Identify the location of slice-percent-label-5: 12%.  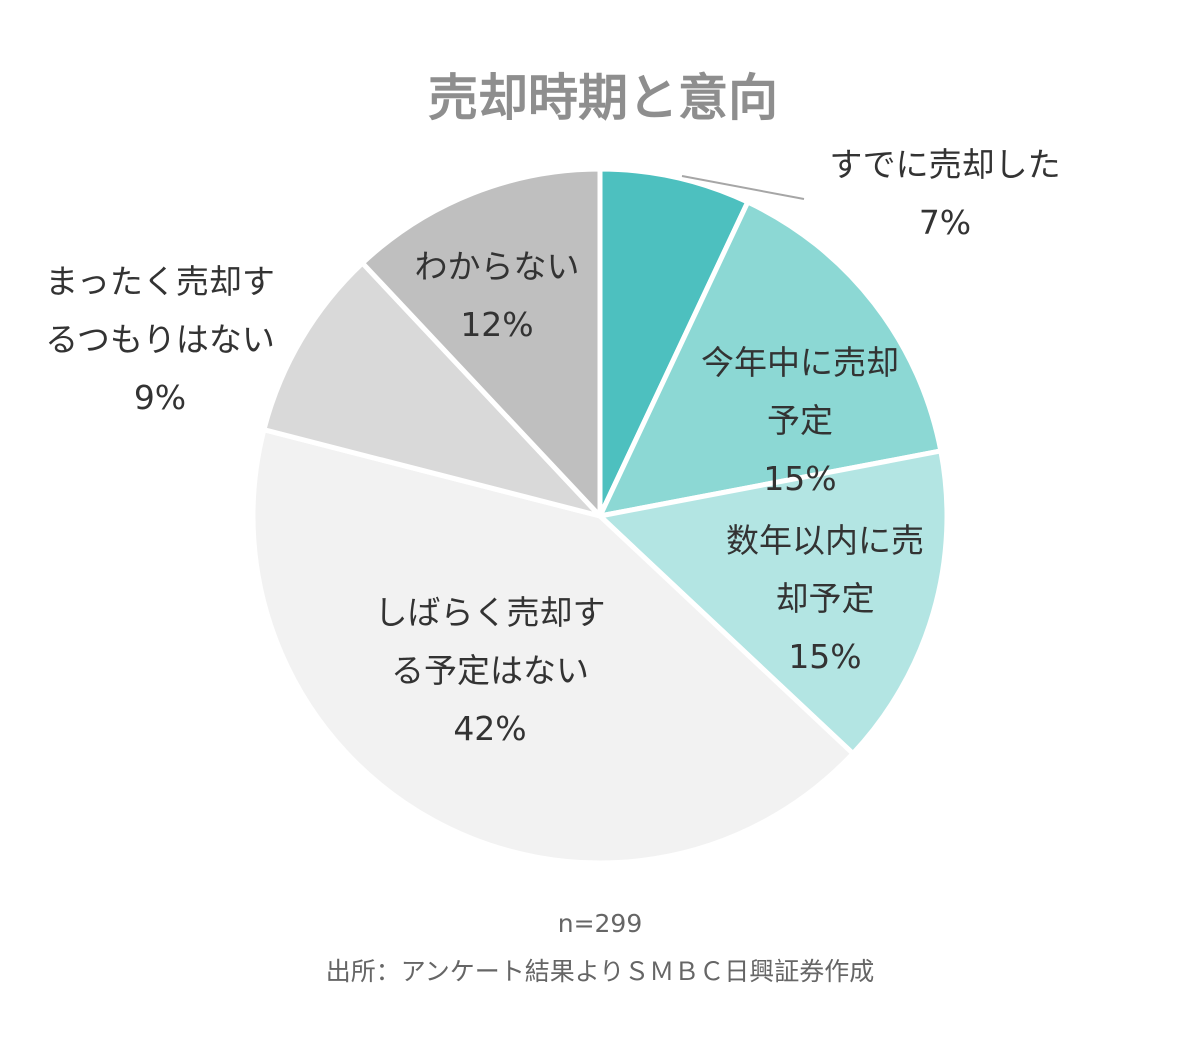
(496, 324).